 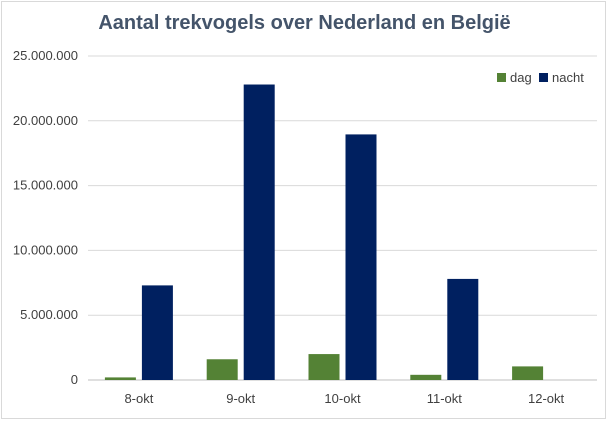 I want to click on x-tick-label: 11-okt, so click(x=445, y=398).